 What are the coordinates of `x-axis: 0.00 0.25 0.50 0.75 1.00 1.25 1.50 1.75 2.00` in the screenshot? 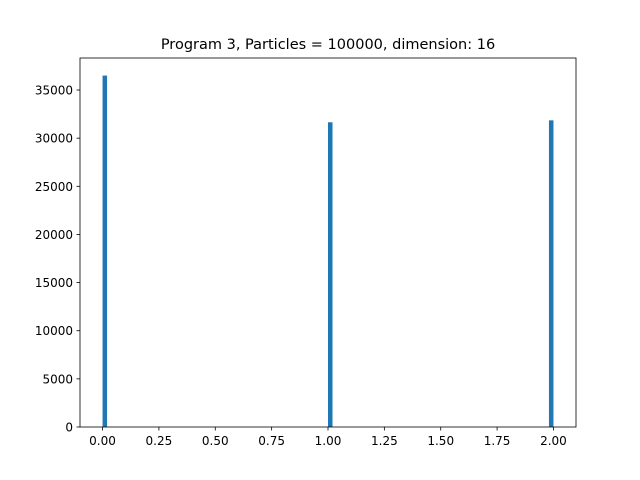 It's located at (328, 437).